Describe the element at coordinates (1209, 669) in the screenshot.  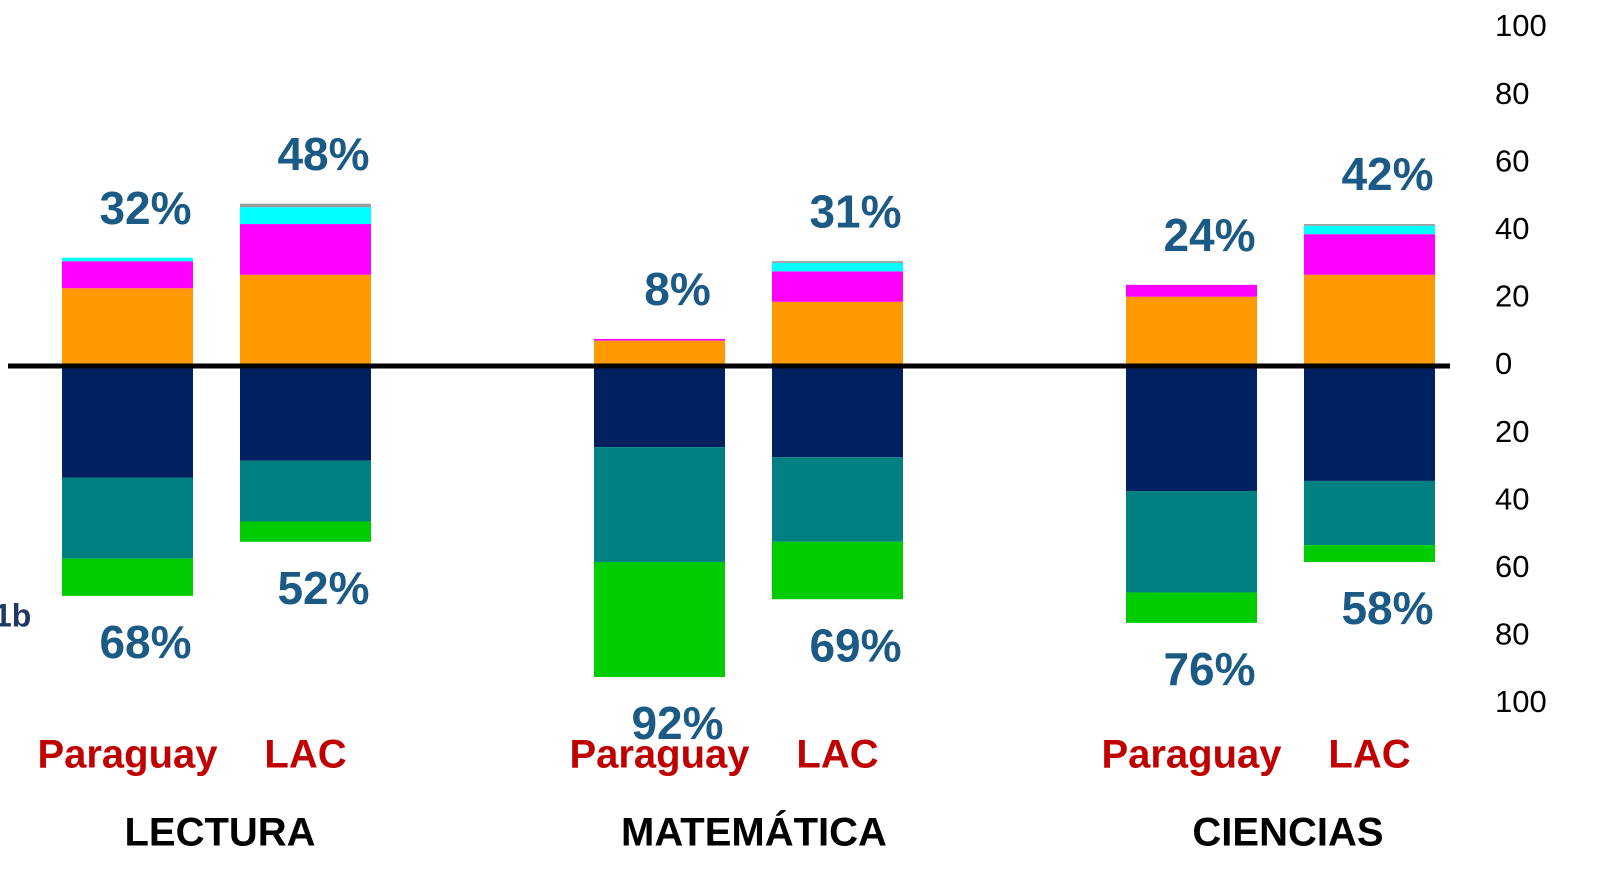
I see `total-label: 76%` at that location.